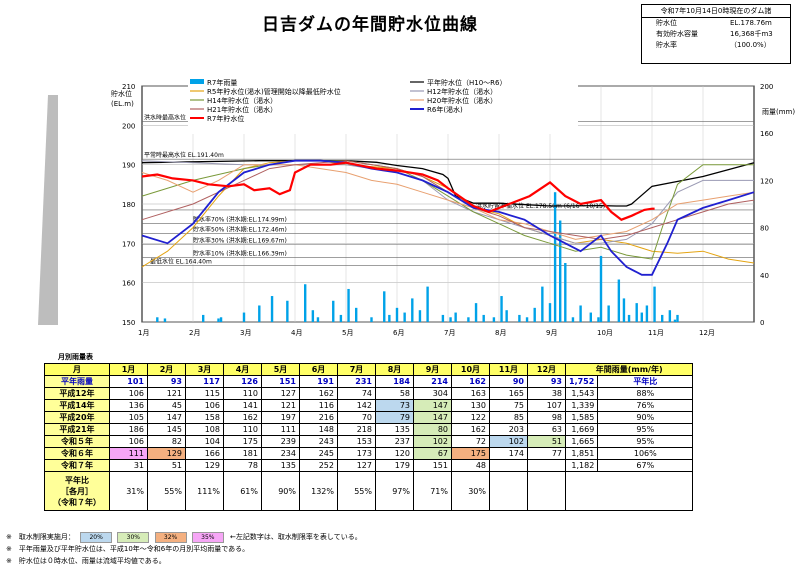 The image size is (800, 567). I want to click on rain-value: 174, so click(508, 453).